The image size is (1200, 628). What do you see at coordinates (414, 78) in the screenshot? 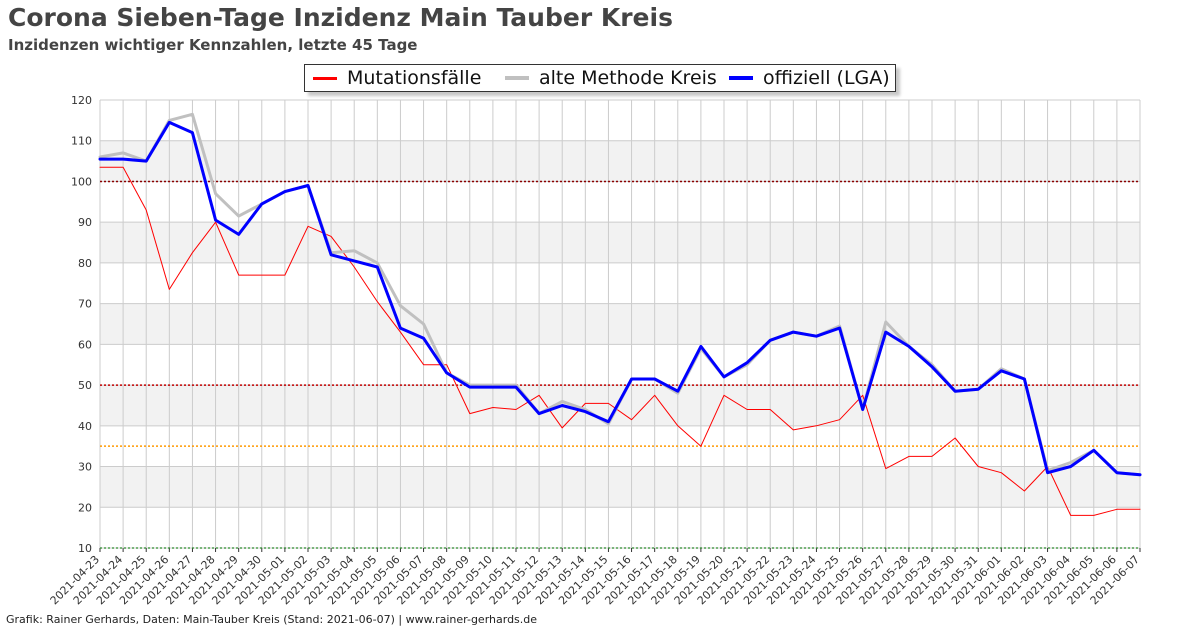
I see `legend-label-mutation: Mutationsfälle` at bounding box center [414, 78].